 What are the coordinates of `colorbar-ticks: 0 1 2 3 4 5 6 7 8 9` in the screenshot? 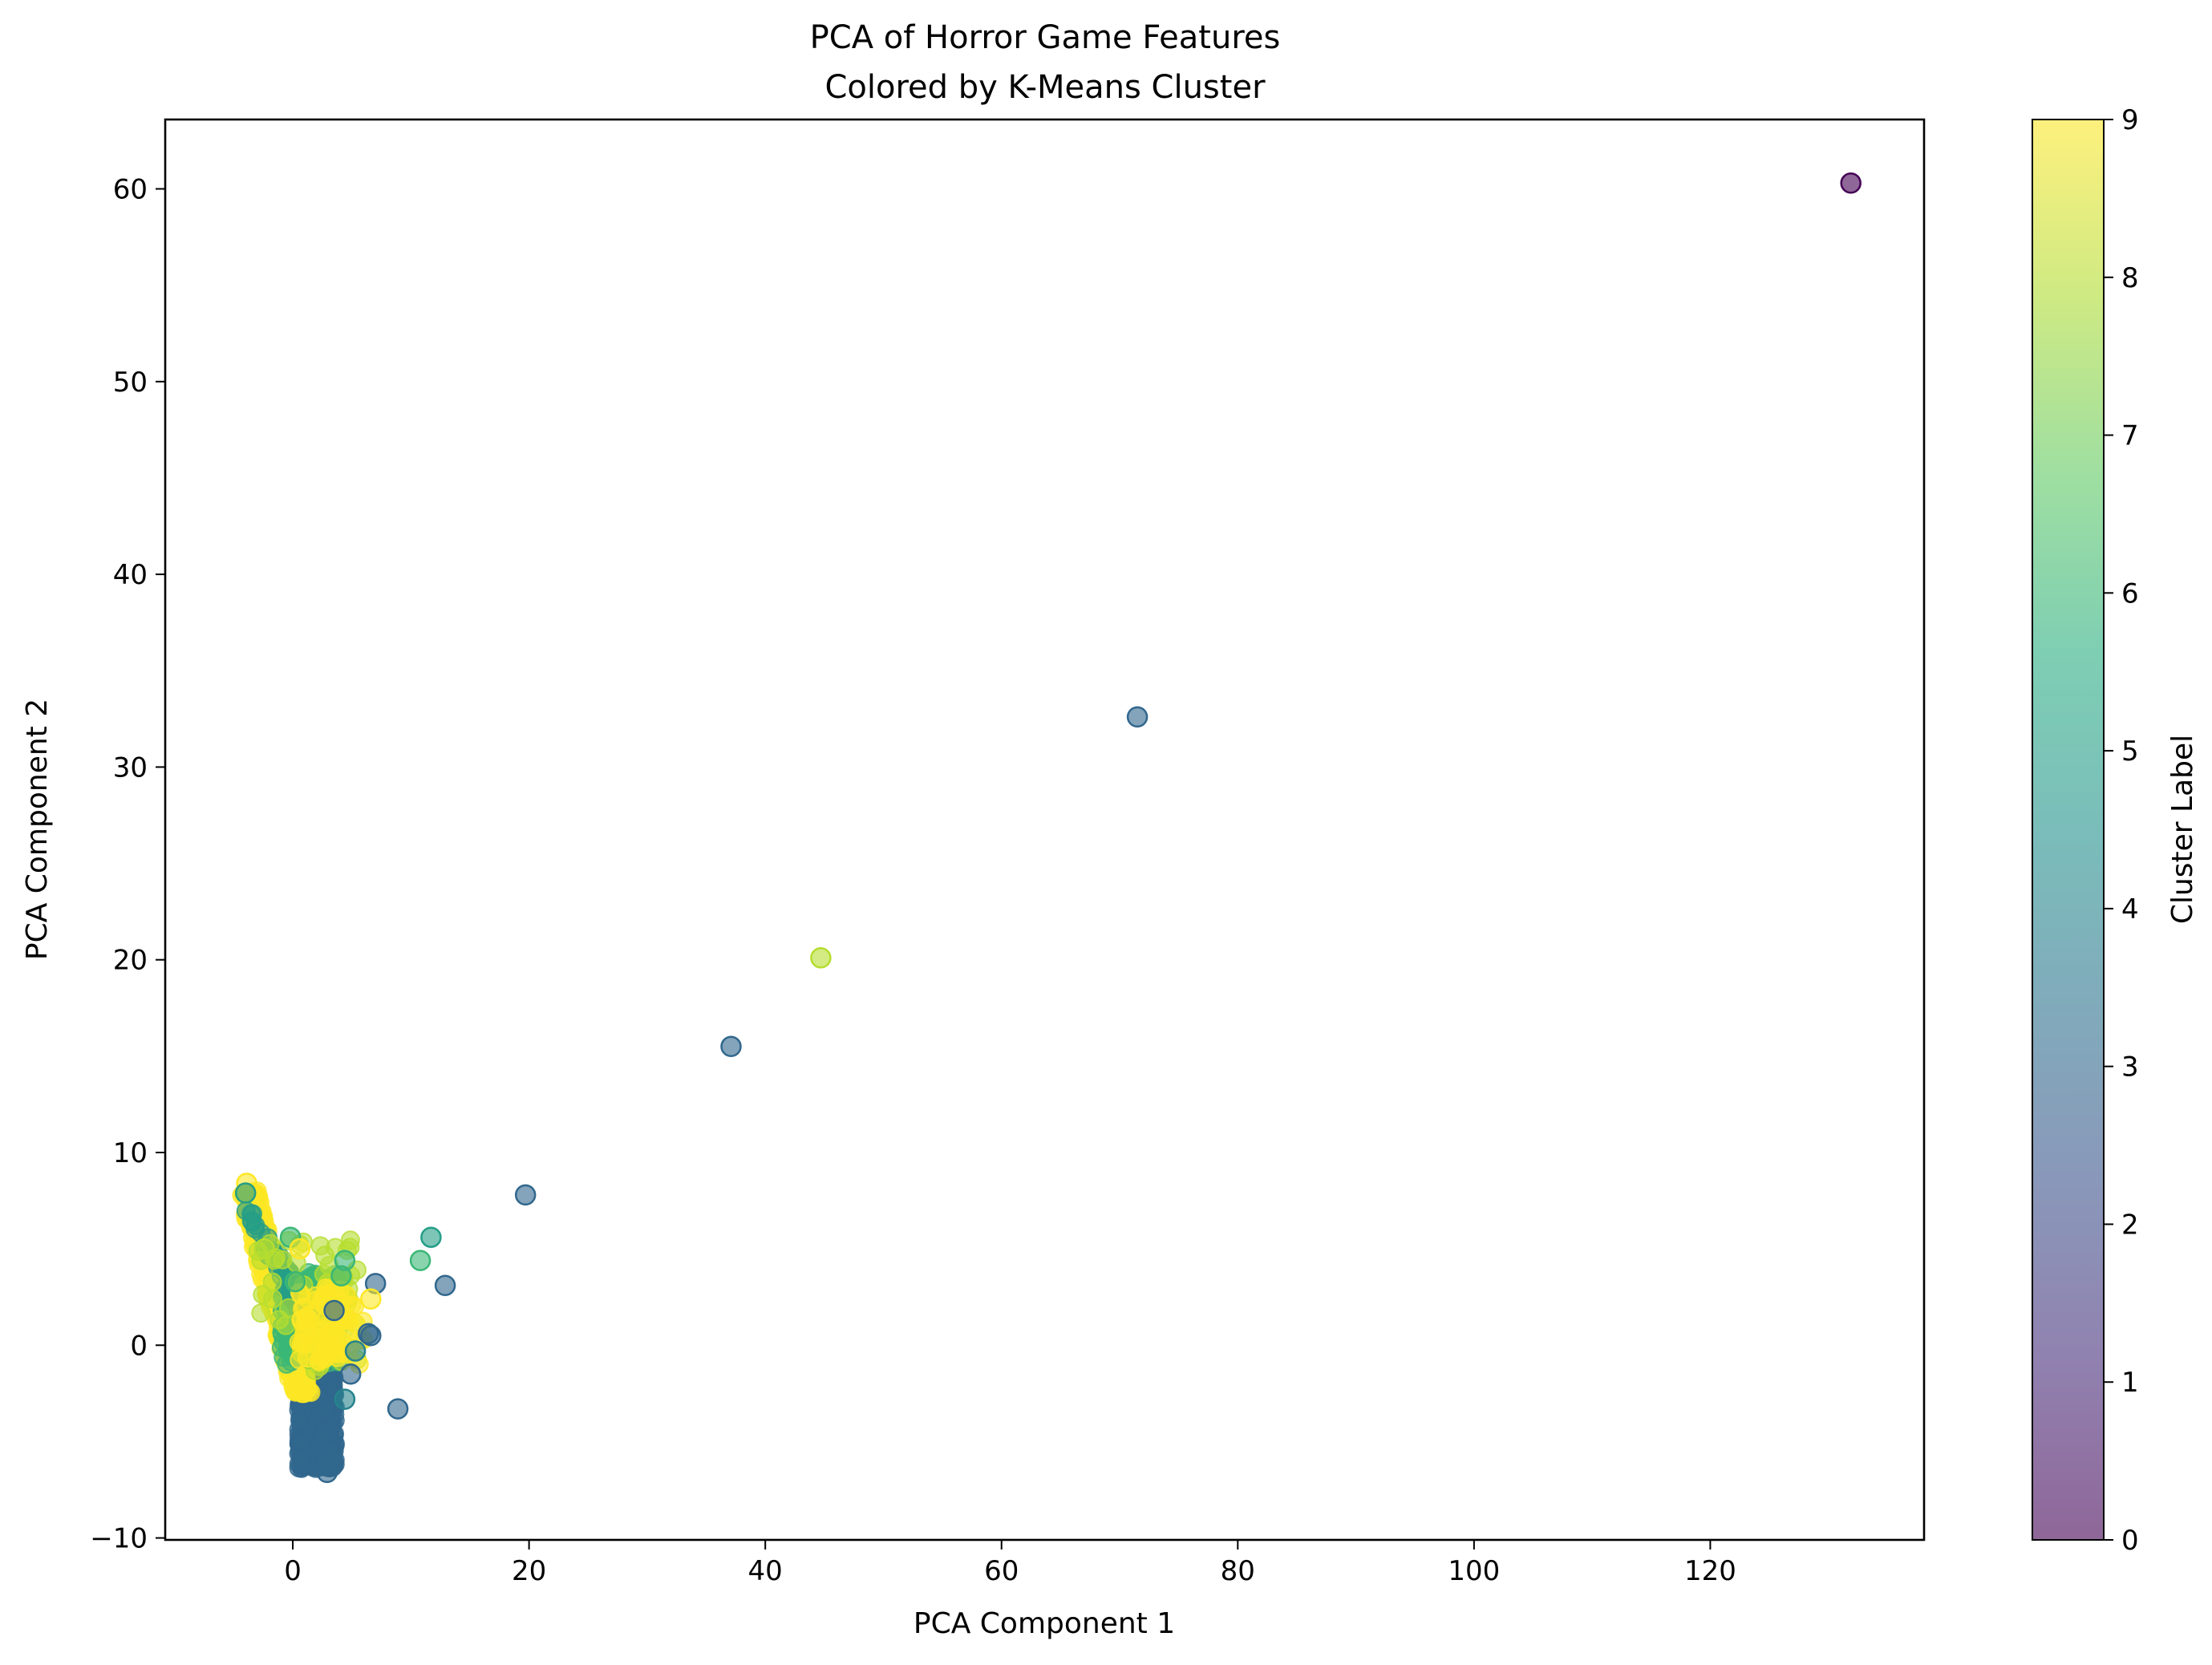 It's located at (2121, 830).